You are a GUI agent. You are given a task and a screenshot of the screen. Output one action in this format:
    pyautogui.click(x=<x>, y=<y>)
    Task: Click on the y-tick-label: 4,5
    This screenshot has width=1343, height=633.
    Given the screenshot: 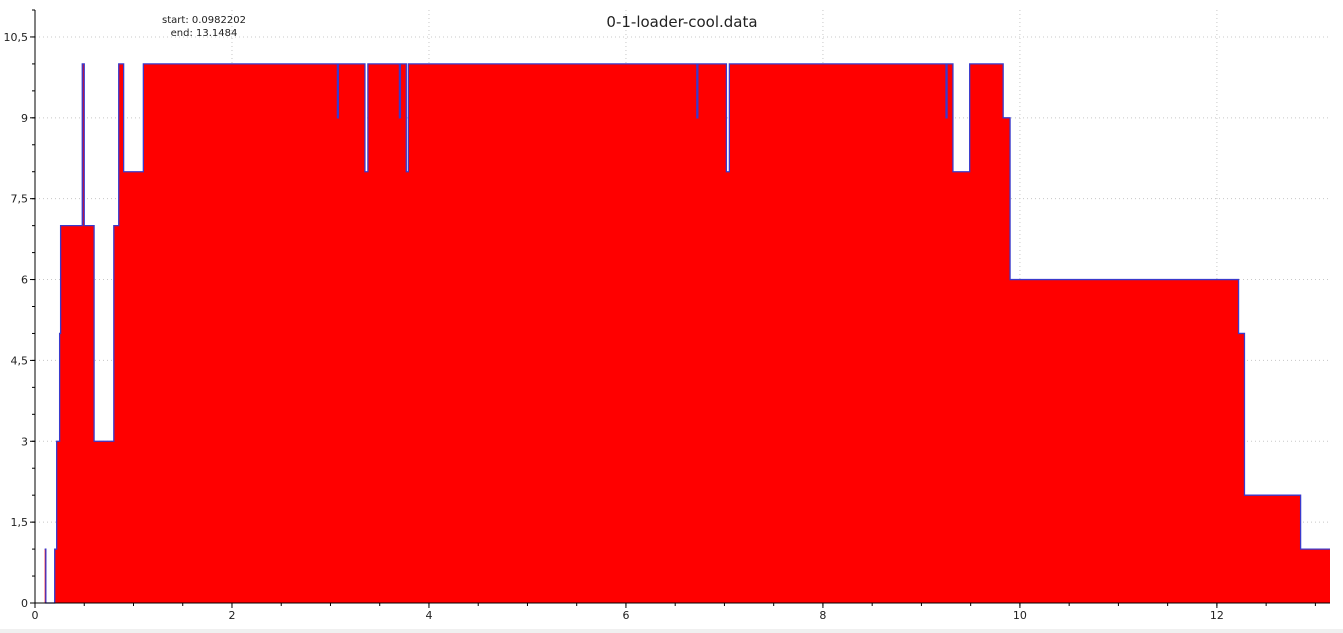 What is the action you would take?
    pyautogui.click(x=20, y=360)
    